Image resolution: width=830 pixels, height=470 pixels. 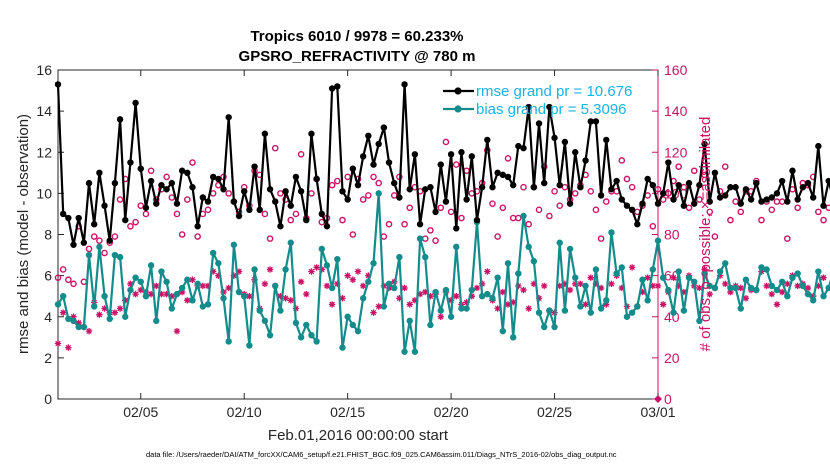 What do you see at coordinates (347, 412) in the screenshot?
I see `x-tick-label: 02/15` at bounding box center [347, 412].